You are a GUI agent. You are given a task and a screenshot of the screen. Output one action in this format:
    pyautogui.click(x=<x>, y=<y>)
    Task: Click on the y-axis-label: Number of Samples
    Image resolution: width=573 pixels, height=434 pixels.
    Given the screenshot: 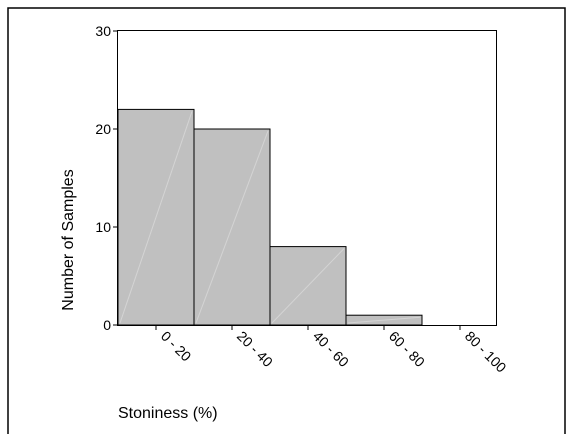 What is the action you would take?
    pyautogui.click(x=68, y=239)
    